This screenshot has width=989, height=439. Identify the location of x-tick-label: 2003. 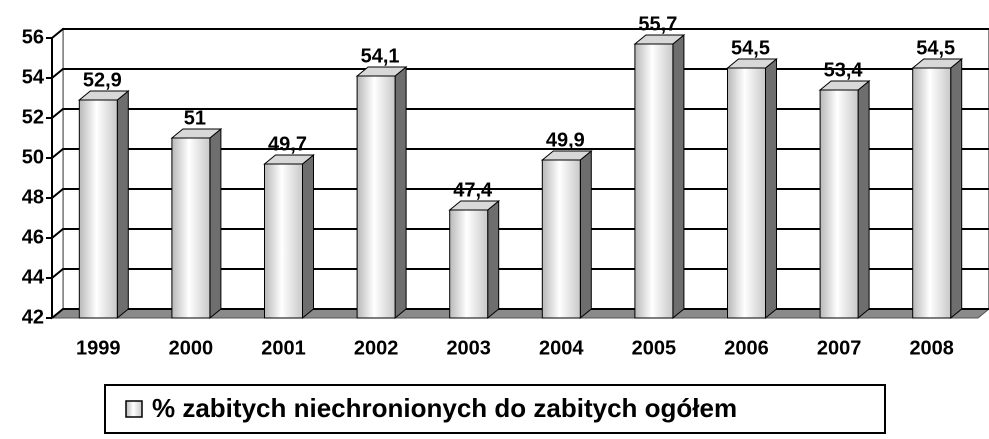
(468, 348).